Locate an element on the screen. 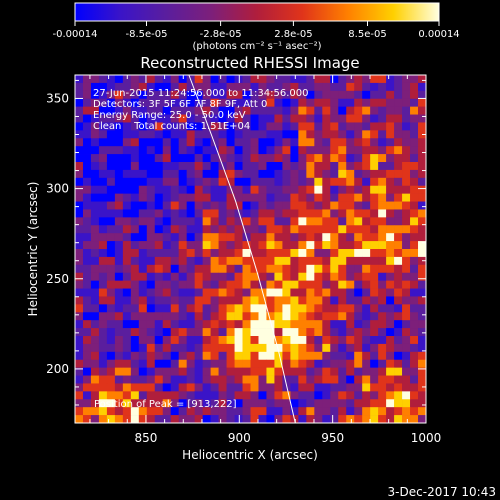 Image resolution: width=500 pixels, height=500 pixels. x-axis-tick-labels: 850 900 950 1000 is located at coordinates (287, 438).